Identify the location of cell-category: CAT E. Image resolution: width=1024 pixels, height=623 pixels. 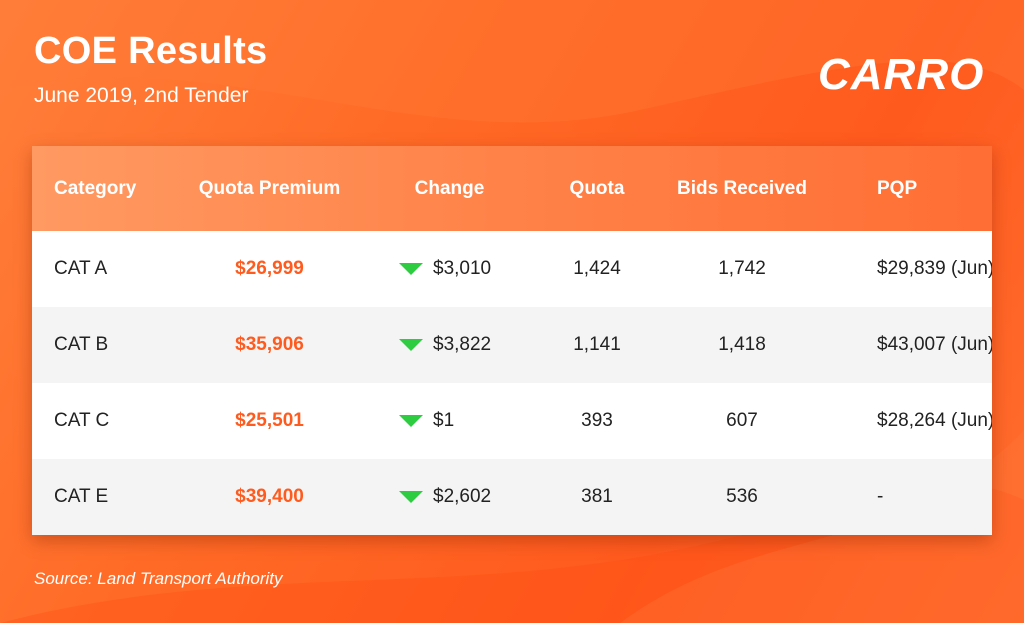
(81, 496).